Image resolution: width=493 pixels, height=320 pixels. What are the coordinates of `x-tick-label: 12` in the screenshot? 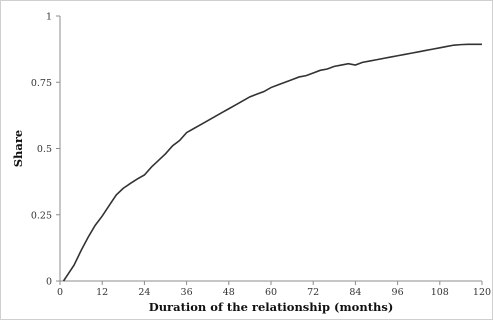 It's located at (102, 292).